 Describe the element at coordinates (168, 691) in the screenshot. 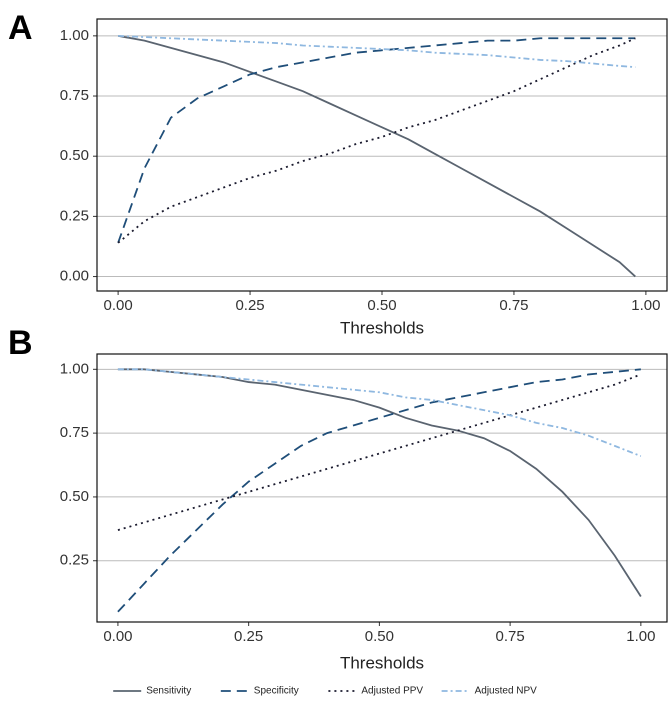

I see `legend-label: Sensitivity` at that location.